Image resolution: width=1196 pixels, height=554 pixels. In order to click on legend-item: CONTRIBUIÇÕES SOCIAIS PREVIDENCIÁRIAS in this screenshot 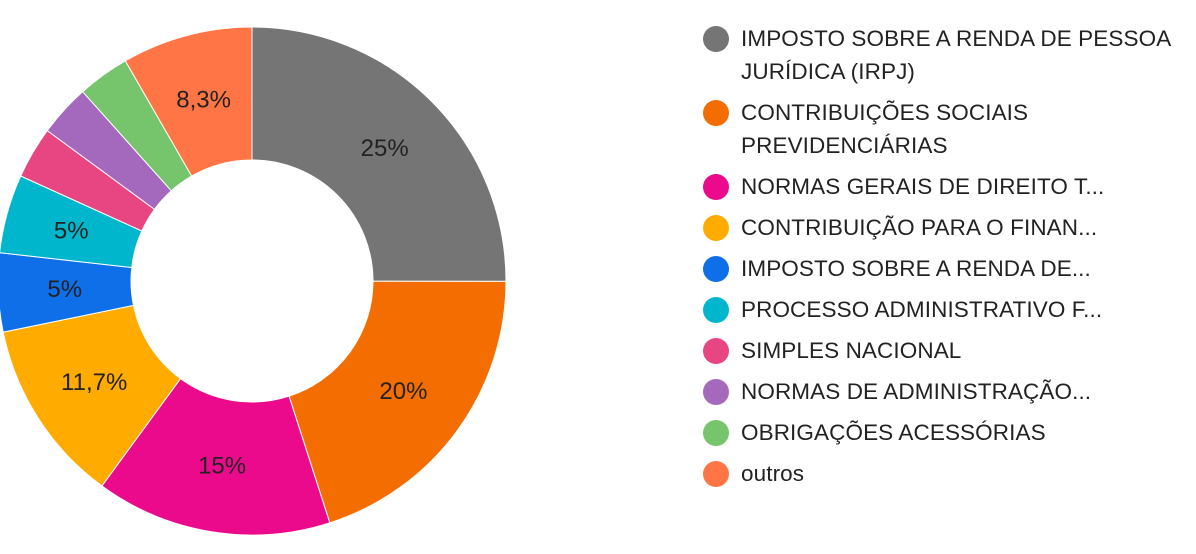, I will do `click(943, 129)`.